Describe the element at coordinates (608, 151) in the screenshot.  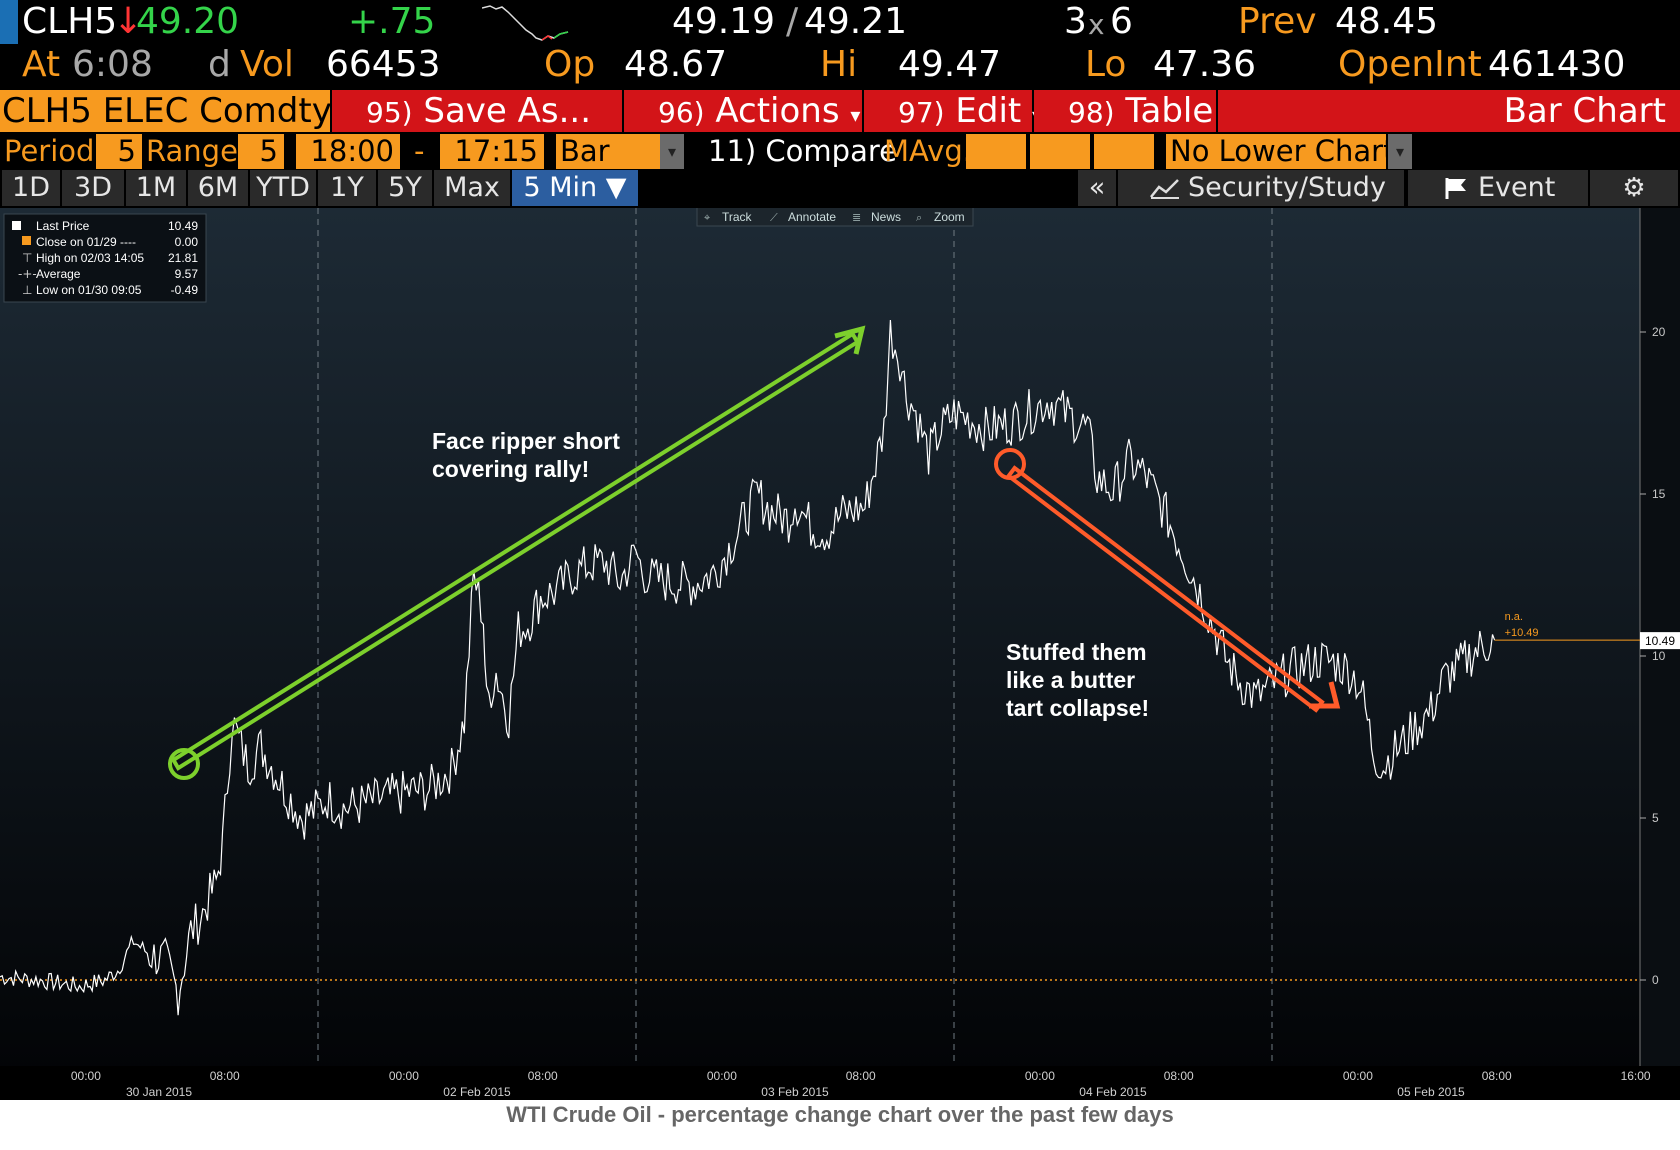
I see `chart-type-select: Bar` at that location.